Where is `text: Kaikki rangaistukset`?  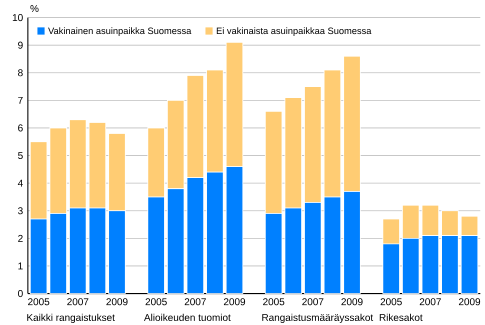
text: Kaikki rangaistukset is located at coordinates (71, 318).